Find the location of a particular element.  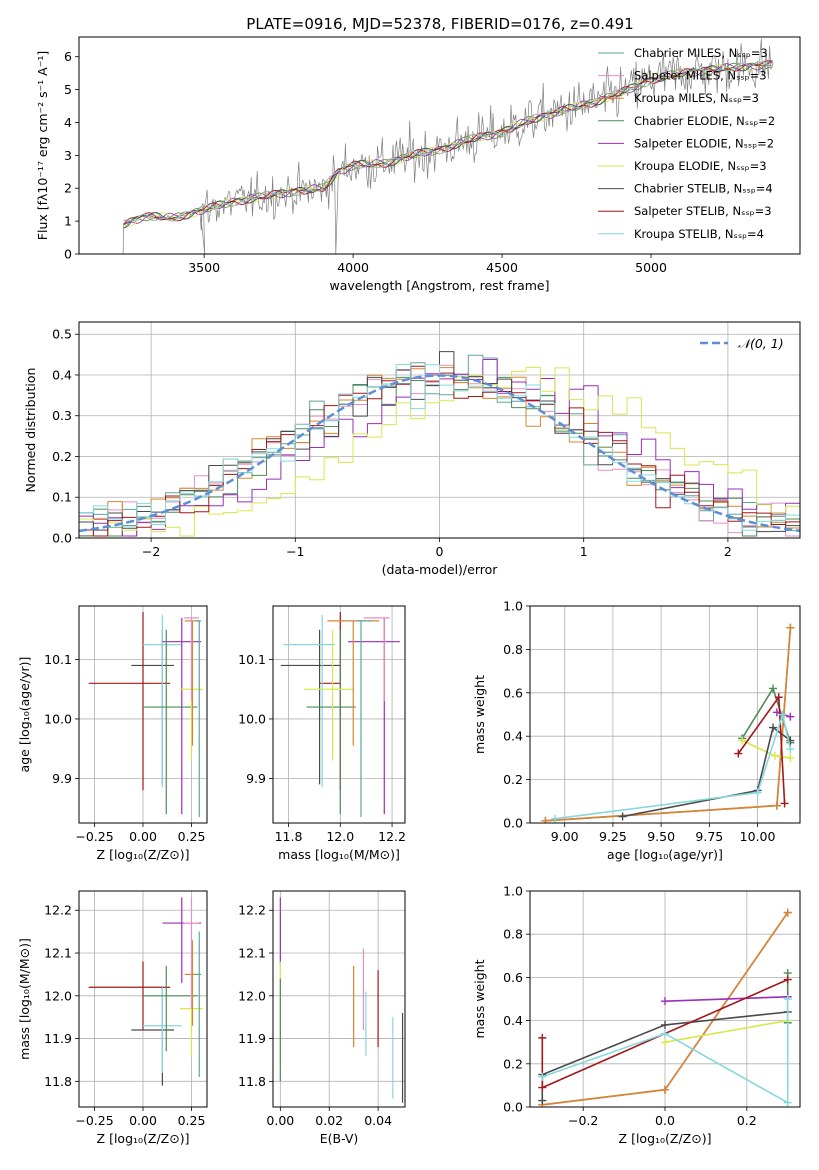

legend-entry: Chabrier STELIB, Nₛₛₚ=4 is located at coordinates (703, 189).